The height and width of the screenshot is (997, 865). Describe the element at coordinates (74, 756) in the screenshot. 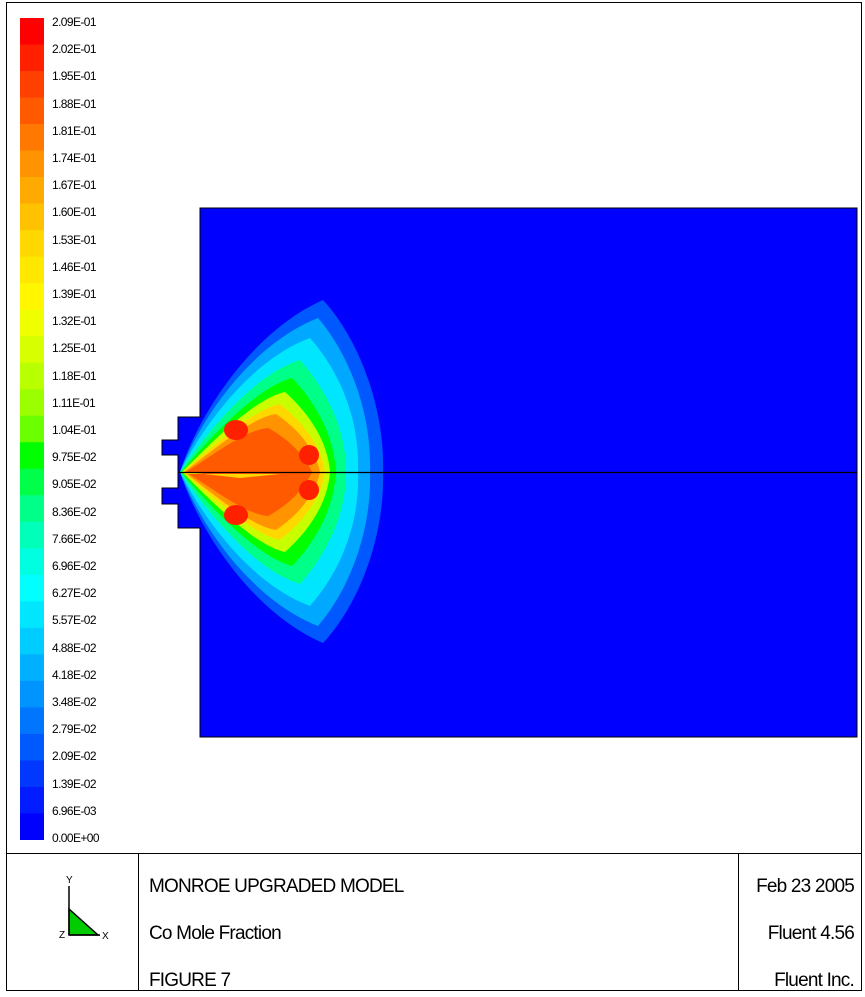

I see `legend-label-27: 2.09E-02` at that location.